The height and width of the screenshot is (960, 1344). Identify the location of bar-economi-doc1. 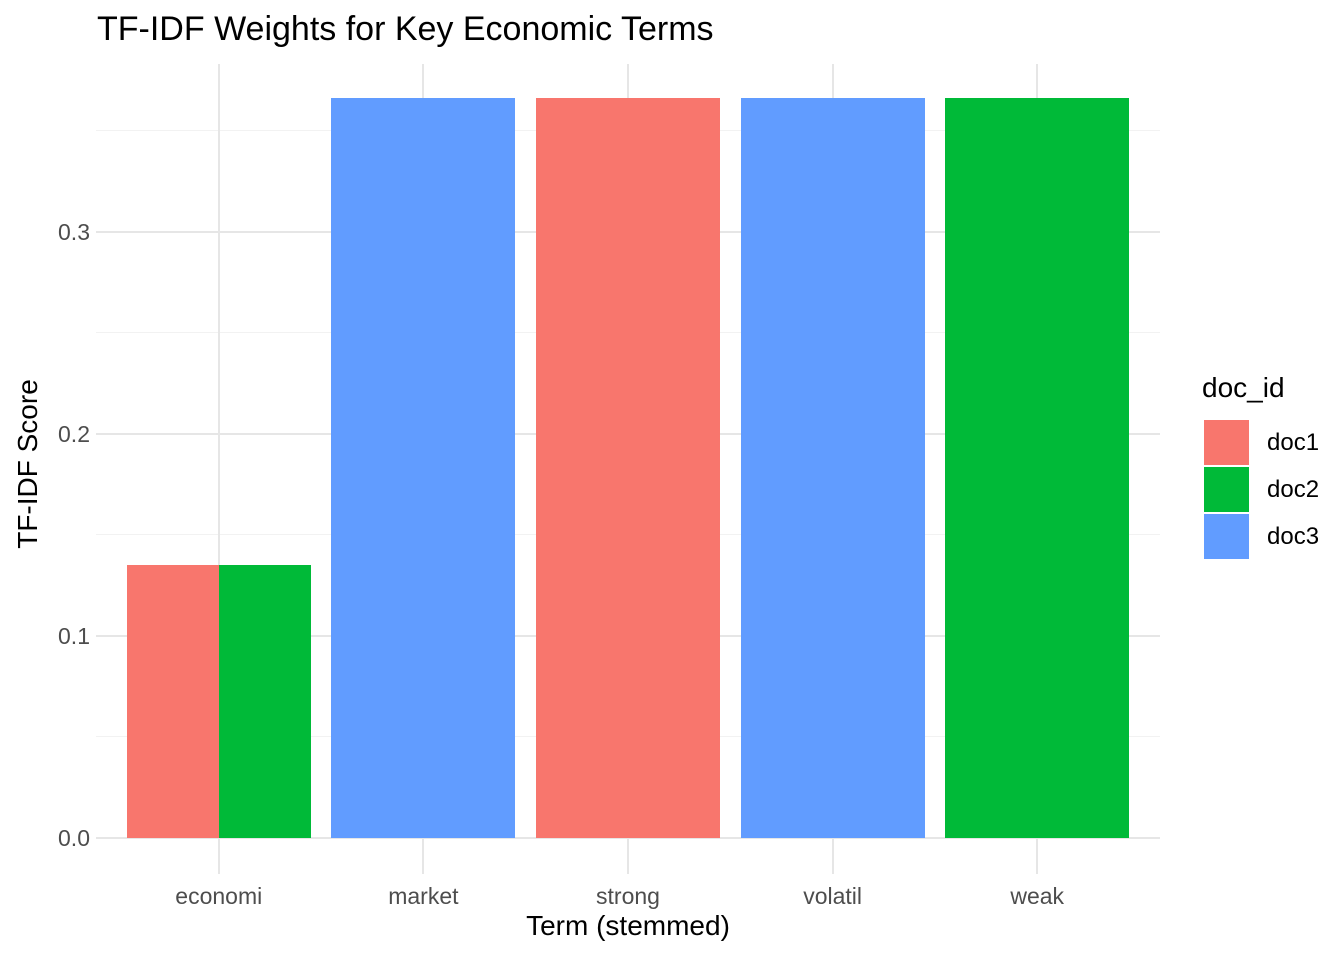
(172, 701).